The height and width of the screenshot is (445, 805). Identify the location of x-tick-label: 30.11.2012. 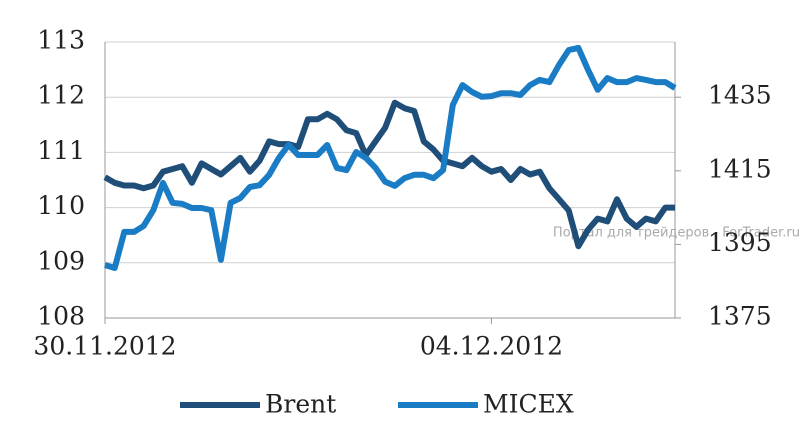
(104, 346).